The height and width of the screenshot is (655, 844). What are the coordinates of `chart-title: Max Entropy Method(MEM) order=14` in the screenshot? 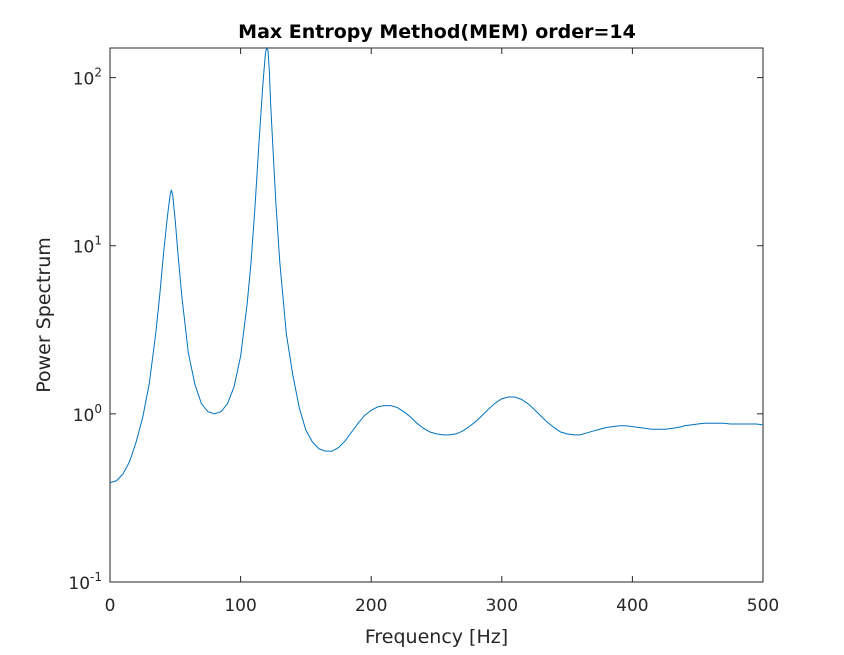 It's located at (437, 32).